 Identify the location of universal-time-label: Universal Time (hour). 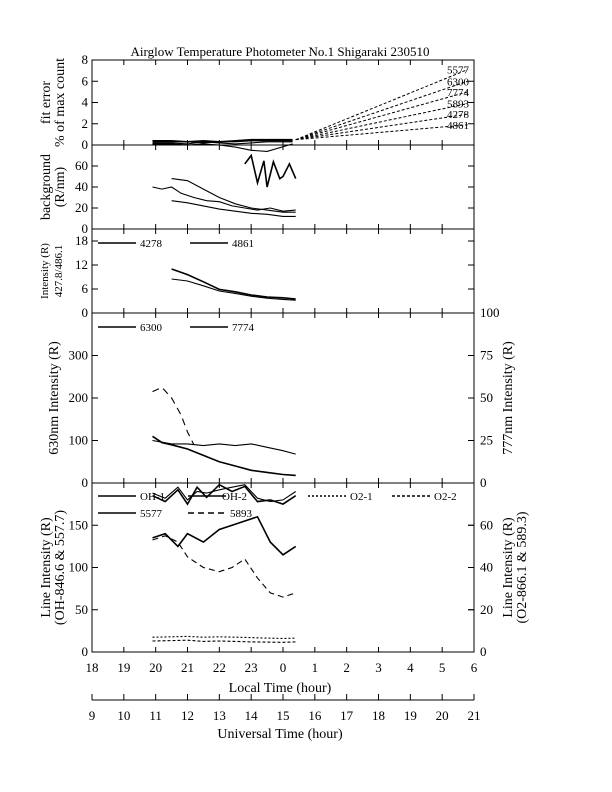
(280, 734).